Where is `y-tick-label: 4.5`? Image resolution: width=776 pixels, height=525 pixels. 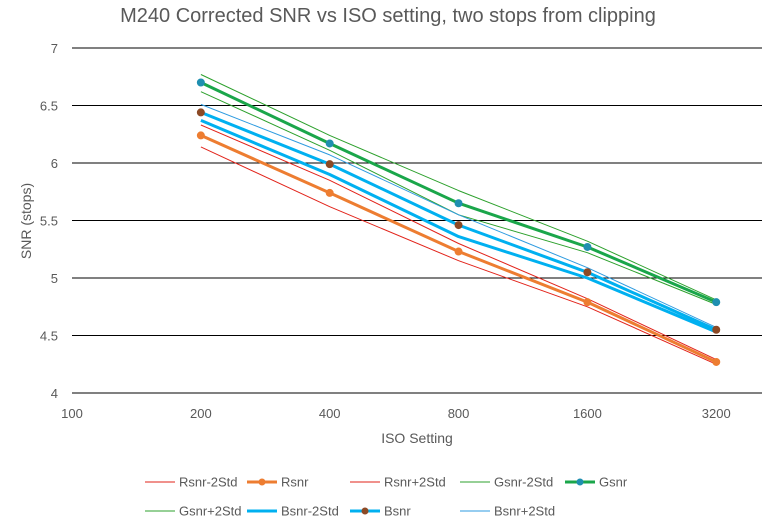
y-tick-label: 4.5 is located at coordinates (49, 336).